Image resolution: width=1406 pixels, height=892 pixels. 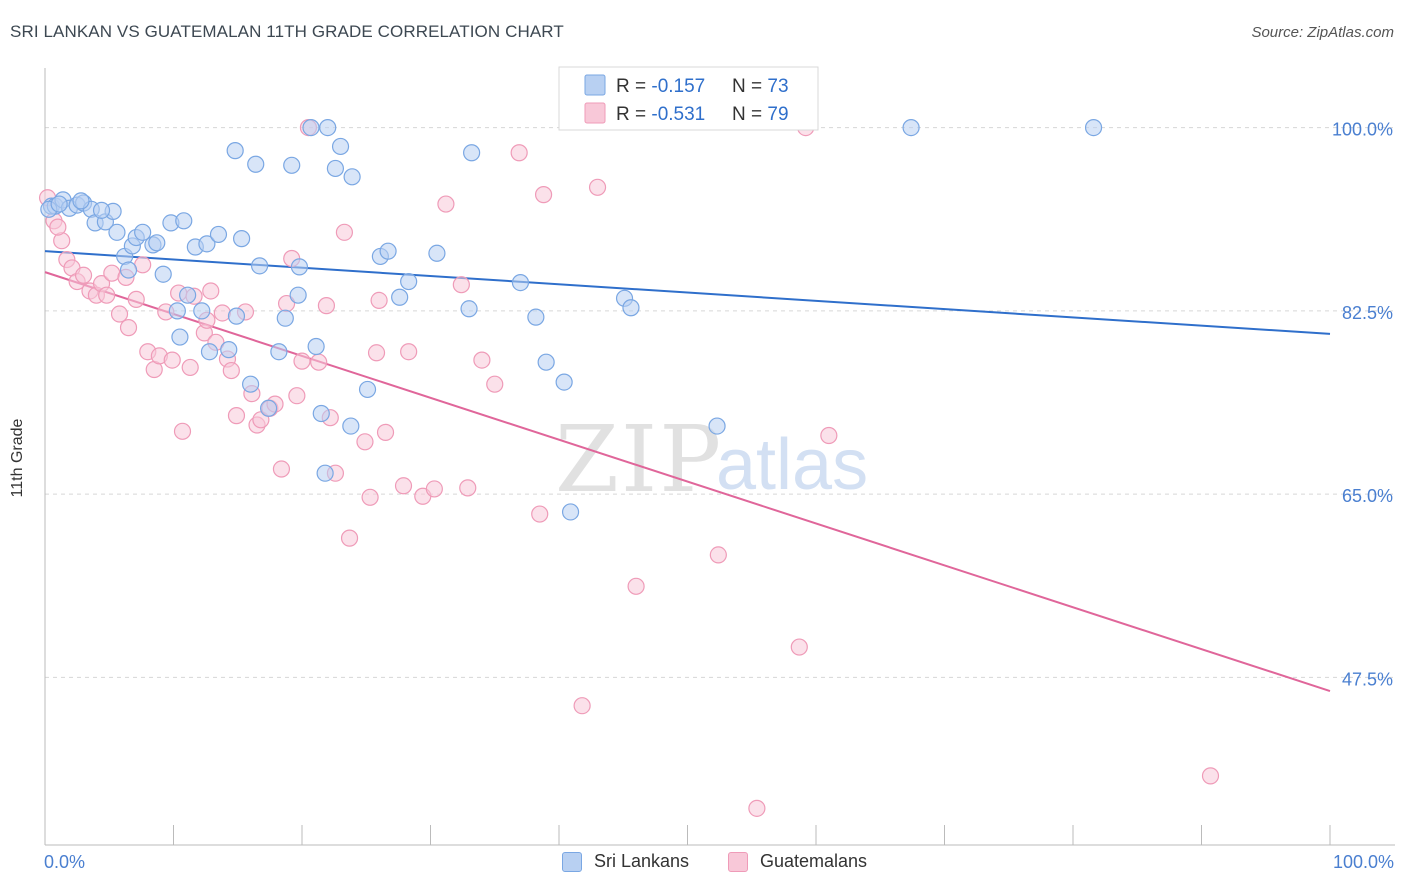 What do you see at coordinates (703, 865) in the screenshot?
I see `legend-bottom: Sri Lankans Guatemalans` at bounding box center [703, 865].